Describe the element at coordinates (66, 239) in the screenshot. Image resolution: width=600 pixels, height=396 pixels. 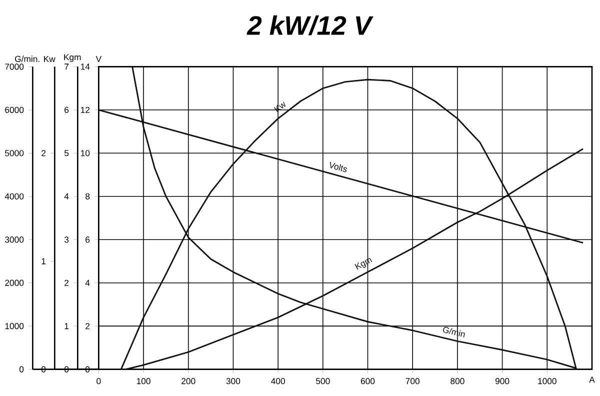
I see `y2-tick-label: 3` at that location.